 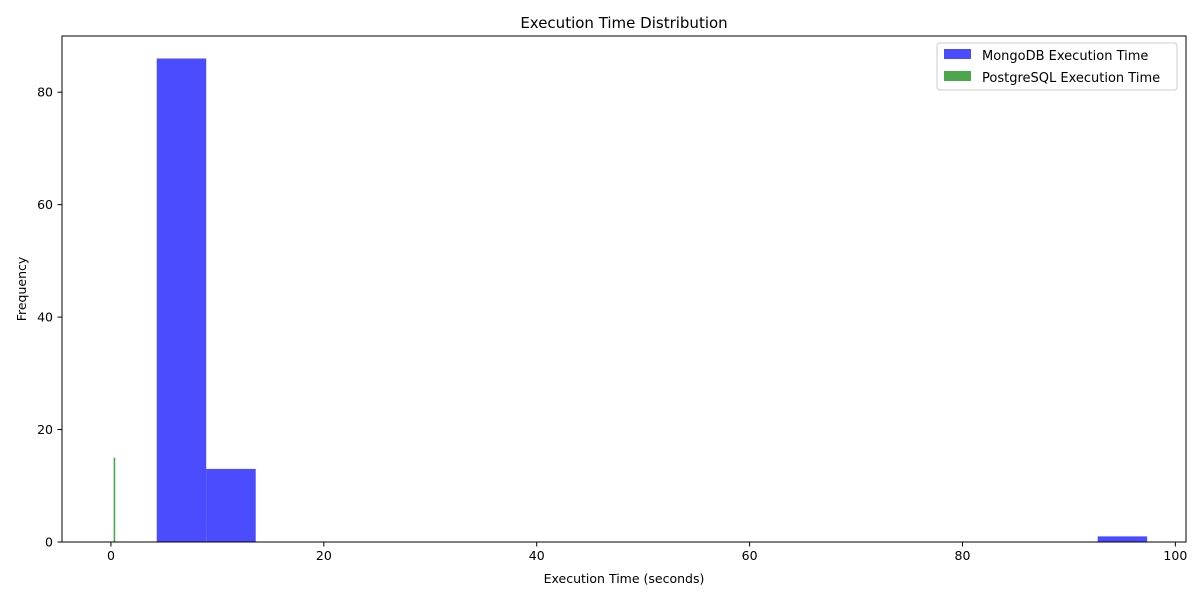 What do you see at coordinates (624, 578) in the screenshot?
I see `x-axis-label: Execution Time (seconds)` at bounding box center [624, 578].